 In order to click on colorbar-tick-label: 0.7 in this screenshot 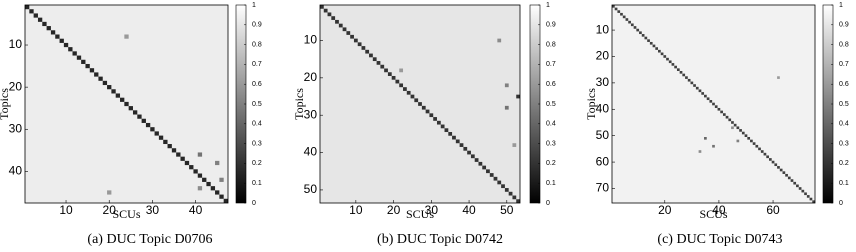, I will do `click(844, 64)`.